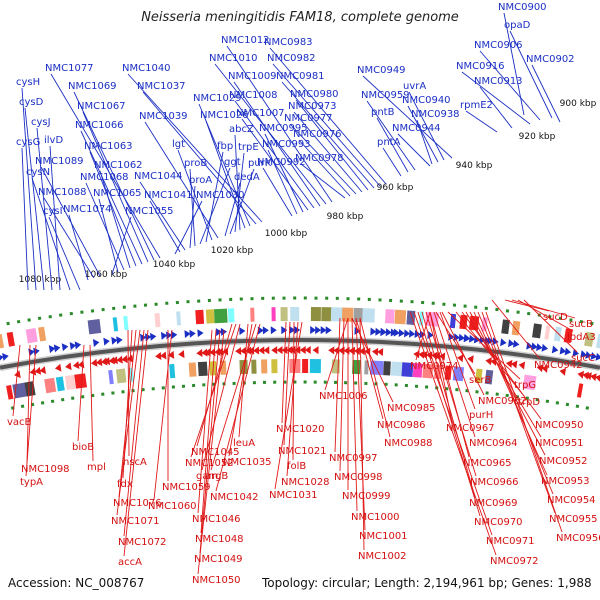 Image resolution: width=600 pixels, height=600 pixels. I want to click on gene-label-vacb: vacB, so click(19, 422).